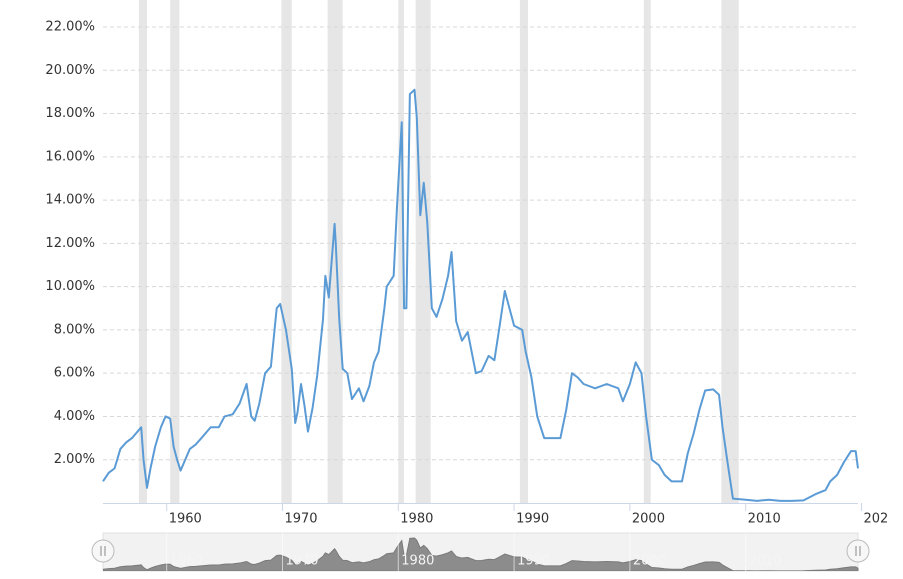 The width and height of the screenshot is (903, 579). Describe the element at coordinates (74, 329) in the screenshot. I see `y-tick-label: 8.00%` at that location.